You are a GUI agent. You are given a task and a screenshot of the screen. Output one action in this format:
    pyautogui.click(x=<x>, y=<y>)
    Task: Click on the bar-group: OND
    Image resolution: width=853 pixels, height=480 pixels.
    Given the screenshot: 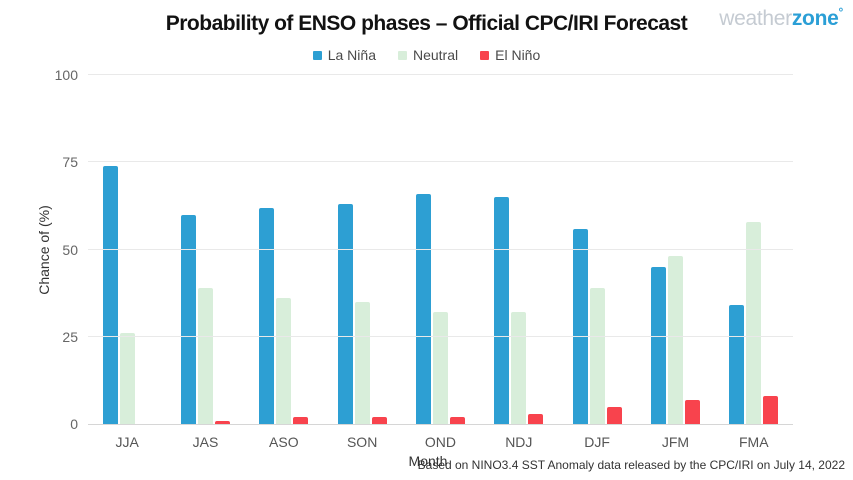 What is the action you would take?
    pyautogui.click(x=440, y=264)
    